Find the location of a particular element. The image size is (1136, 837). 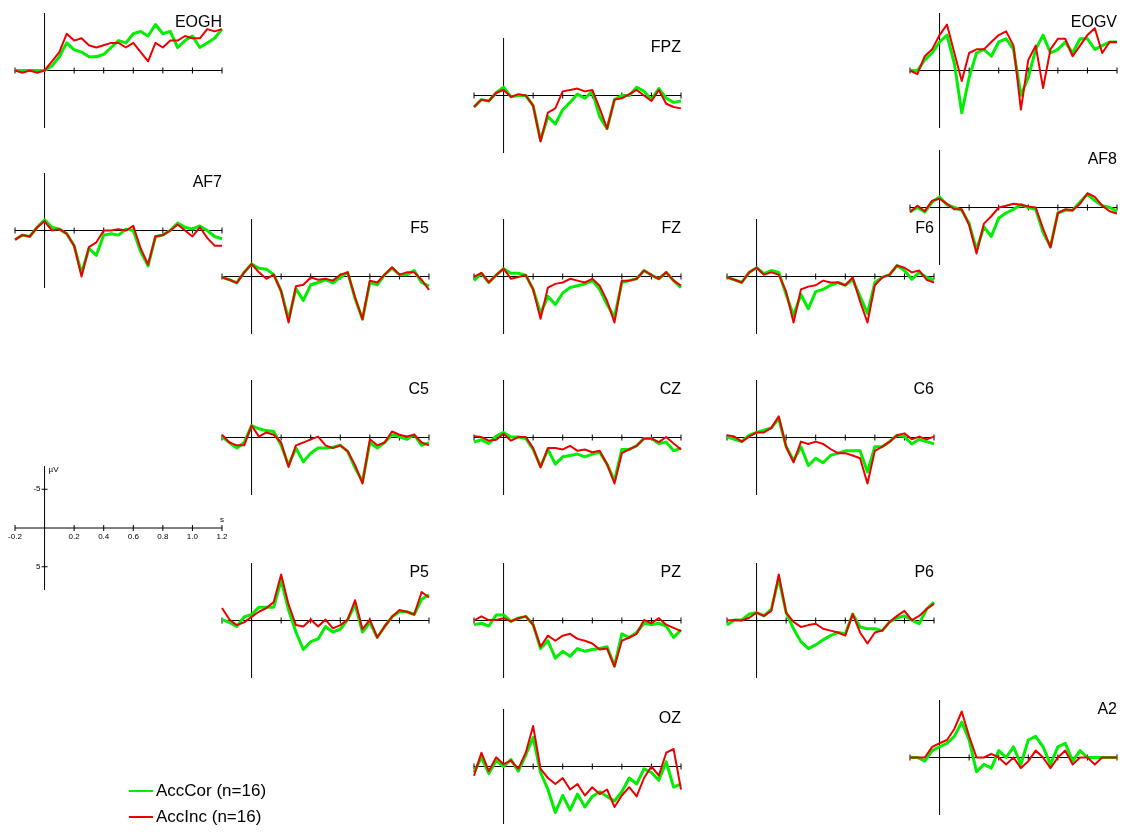

y-tick-label: -5 is located at coordinates (37, 489).